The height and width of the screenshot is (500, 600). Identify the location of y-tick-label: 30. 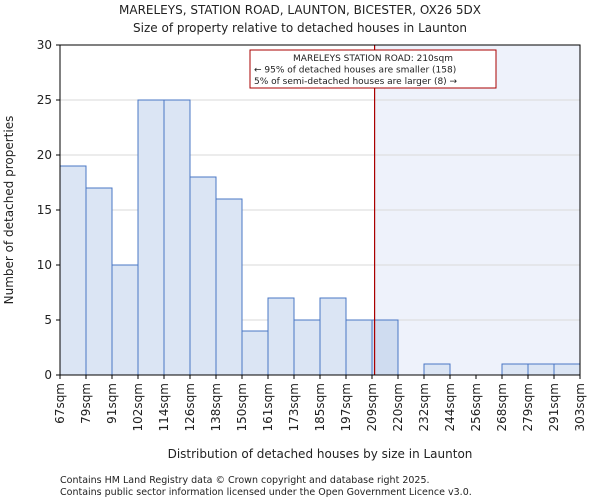
(44, 45).